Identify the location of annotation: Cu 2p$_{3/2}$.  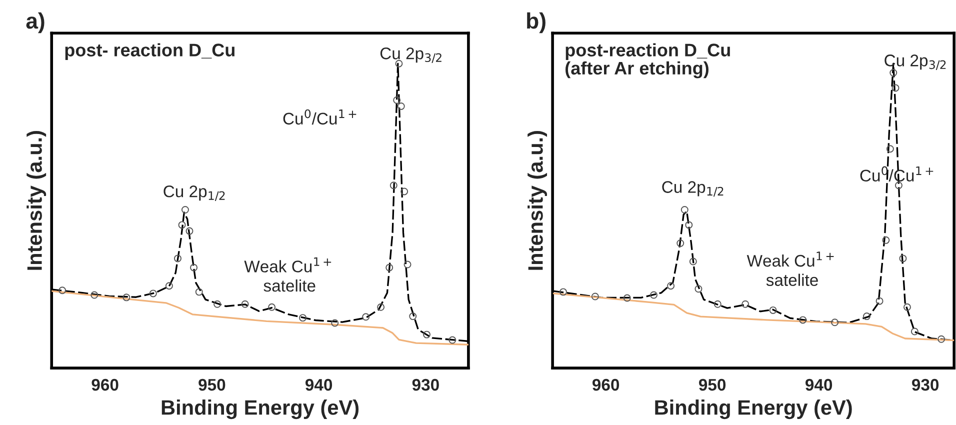
(915, 62).